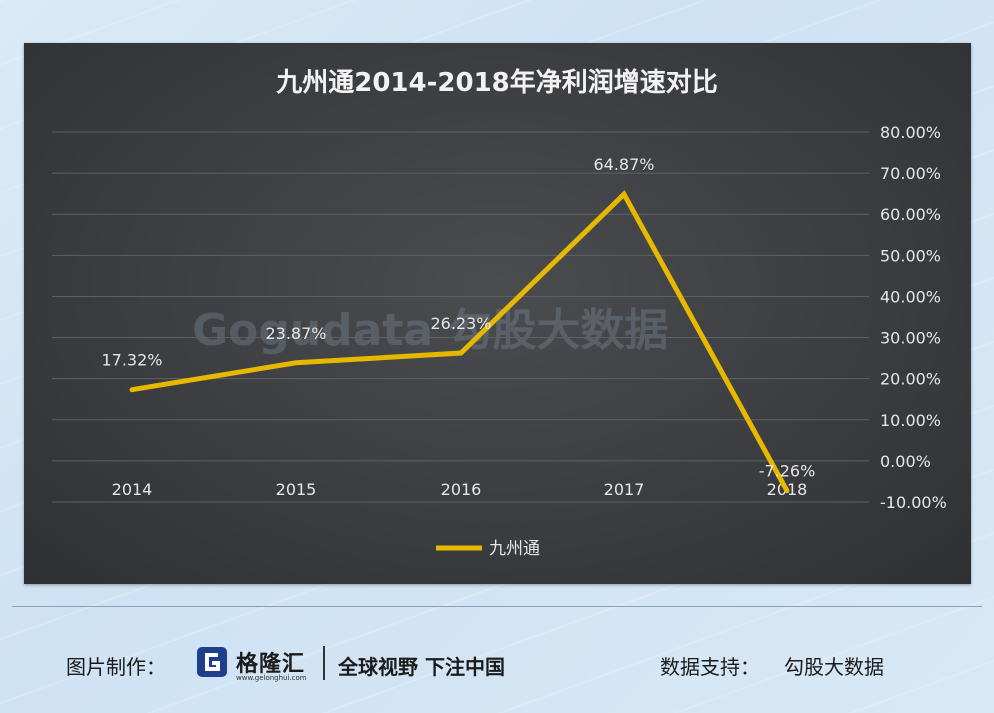  Describe the element at coordinates (131, 360) in the screenshot. I see `data-label: 17.32%` at that location.